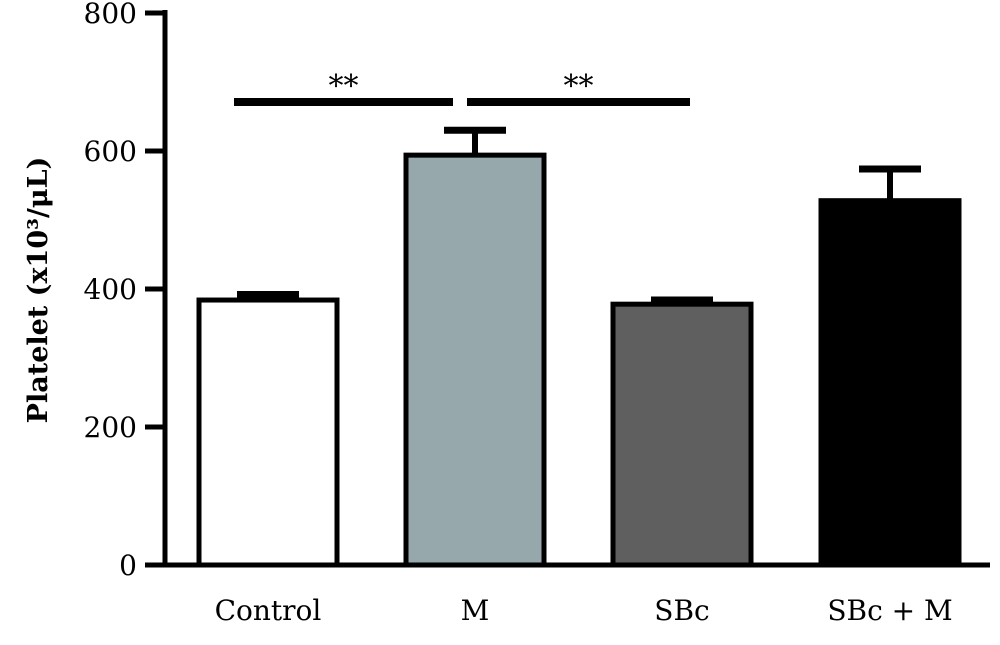 Image resolution: width=1000 pixels, height=645 pixels. What do you see at coordinates (682, 434) in the screenshot?
I see `bar-sbc` at bounding box center [682, 434].